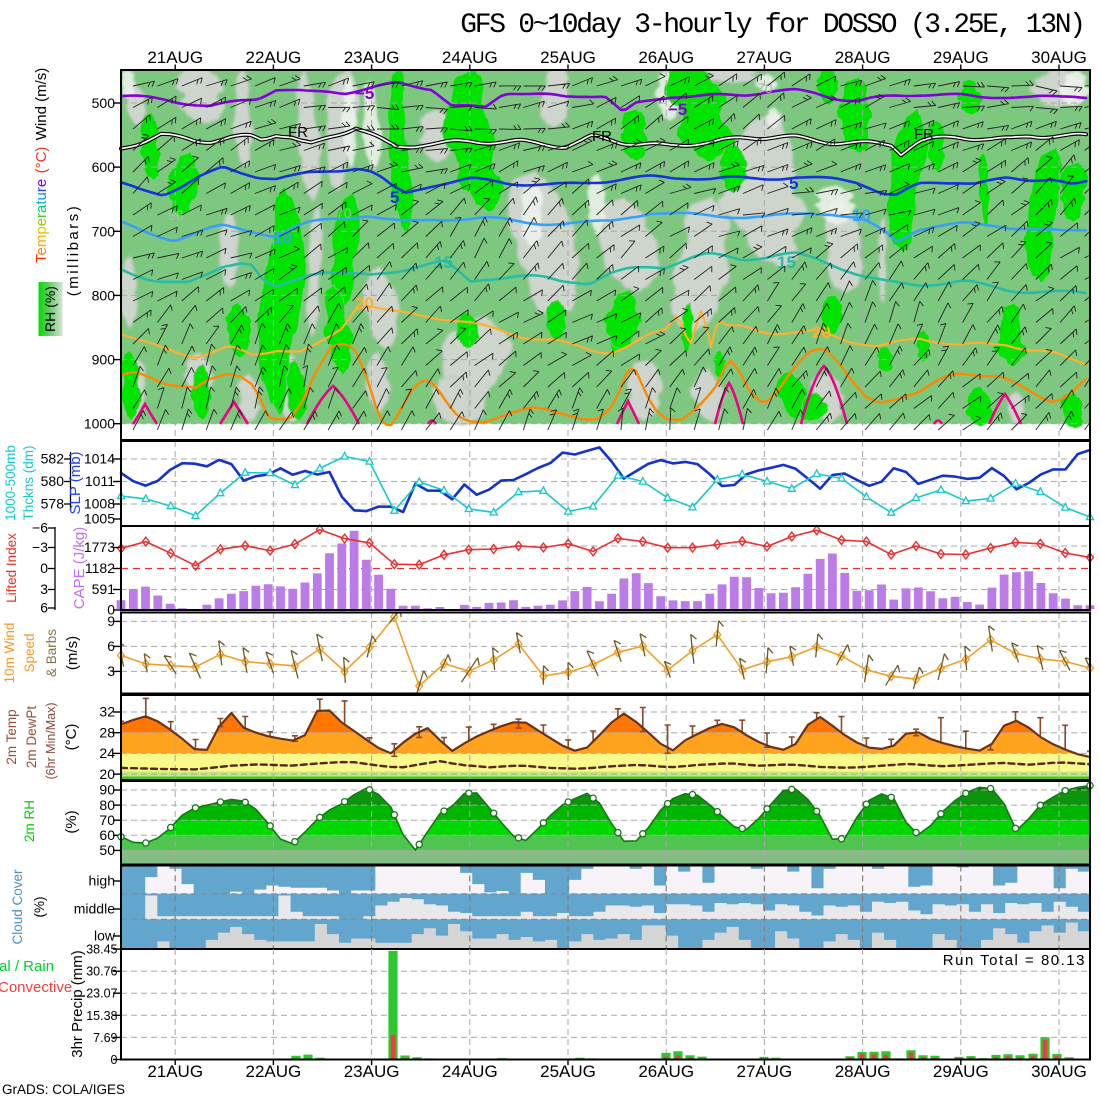 The image size is (1100, 1100). I want to click on svg-text: 2m DewPt, so click(31, 737).